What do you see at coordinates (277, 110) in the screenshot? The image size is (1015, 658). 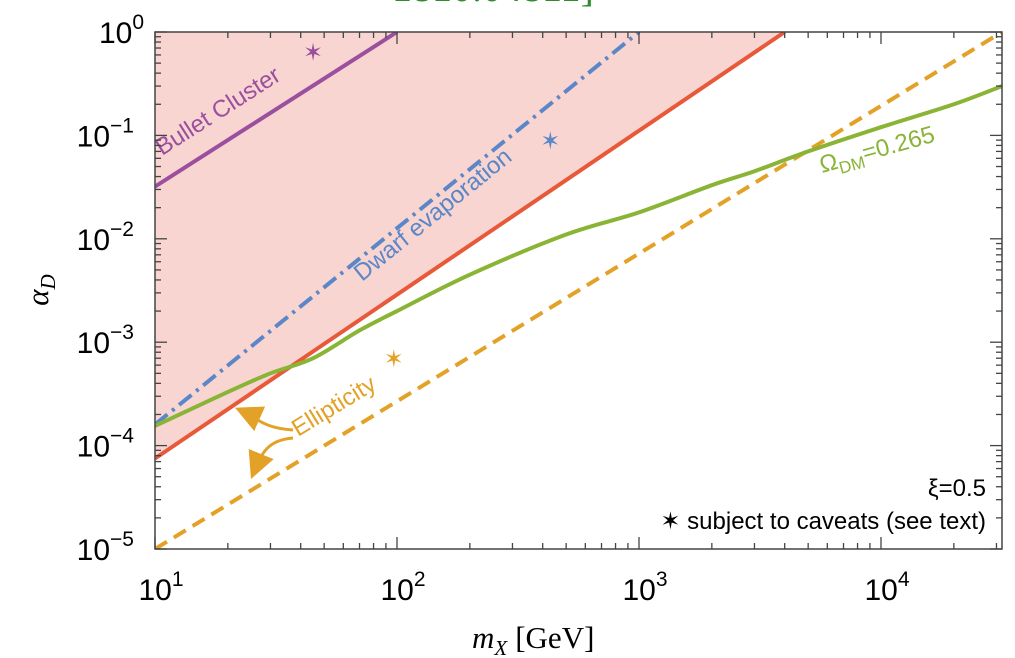 I see `bullet-line` at bounding box center [277, 110].